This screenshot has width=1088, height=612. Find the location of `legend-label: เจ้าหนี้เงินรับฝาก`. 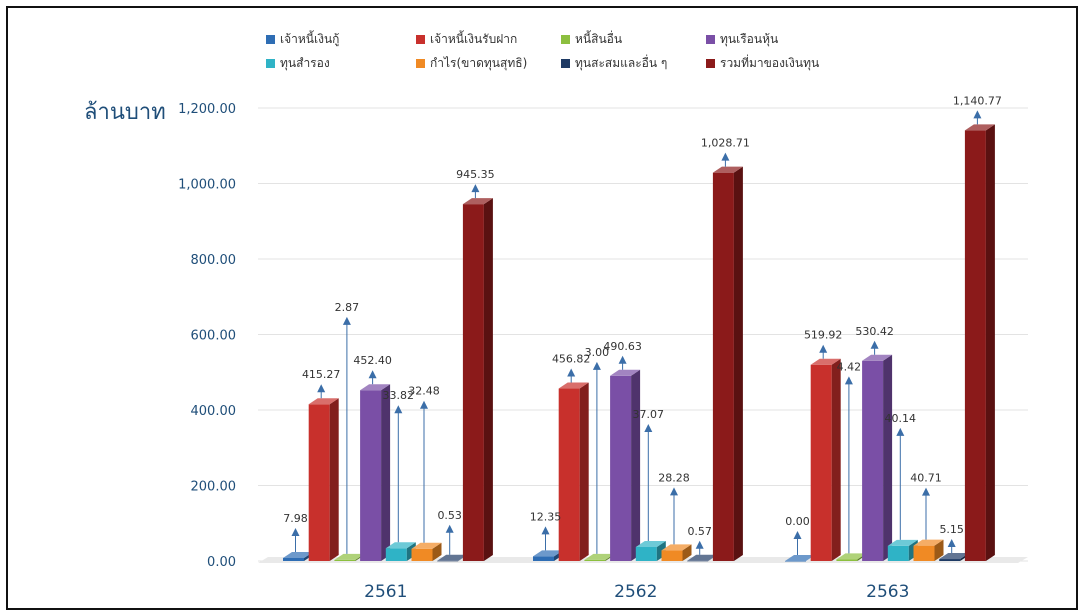

legend-label: เจ้าหนี้เงินรับฝาก is located at coordinates (474, 39).